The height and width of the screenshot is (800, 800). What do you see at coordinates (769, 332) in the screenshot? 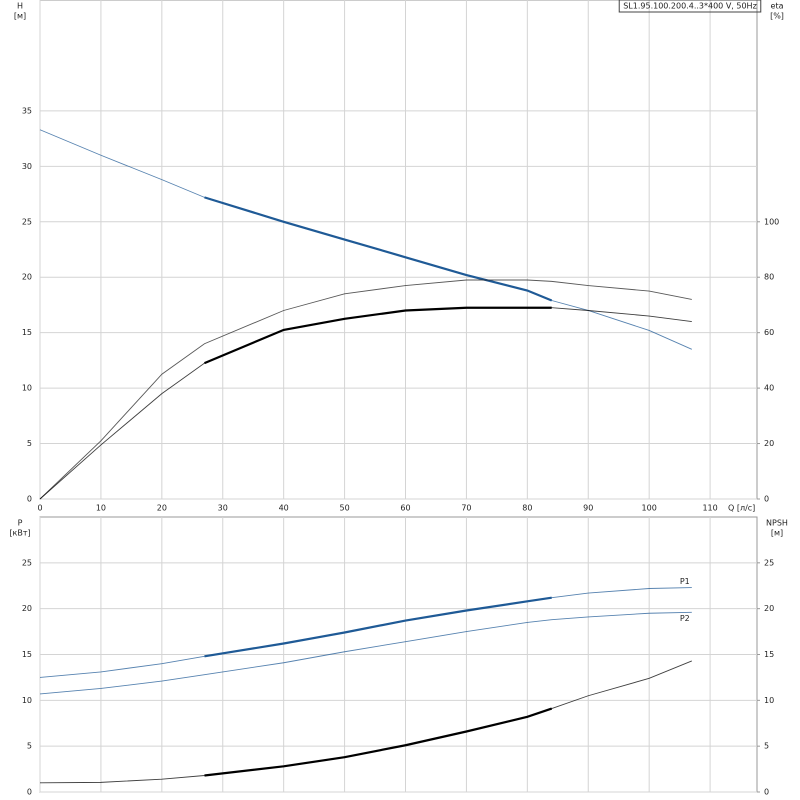
I see `y2-tick-label: 60` at bounding box center [769, 332].